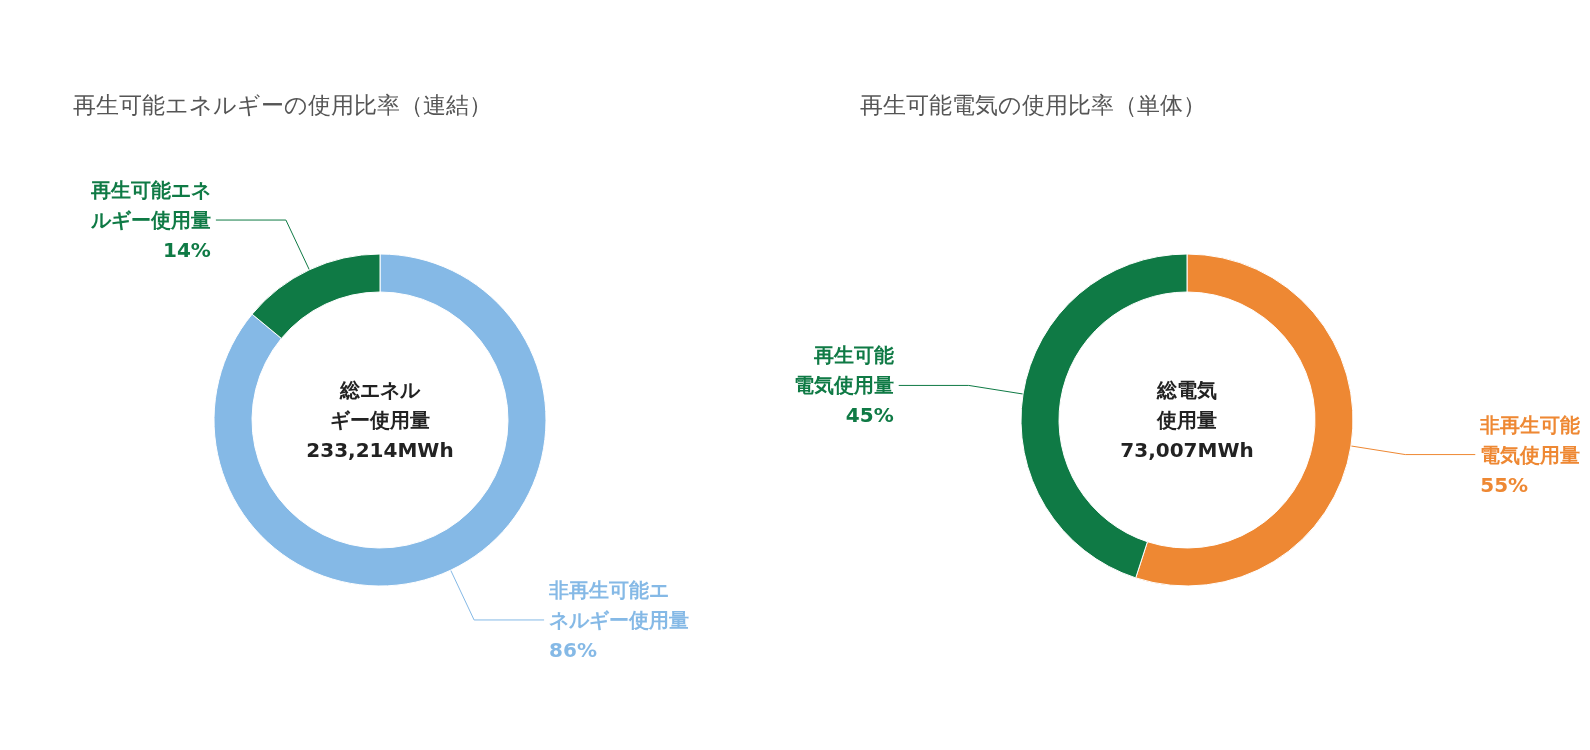 The height and width of the screenshot is (750, 1590). Describe the element at coordinates (187, 250) in the screenshot. I see `data-label: 14%` at that location.